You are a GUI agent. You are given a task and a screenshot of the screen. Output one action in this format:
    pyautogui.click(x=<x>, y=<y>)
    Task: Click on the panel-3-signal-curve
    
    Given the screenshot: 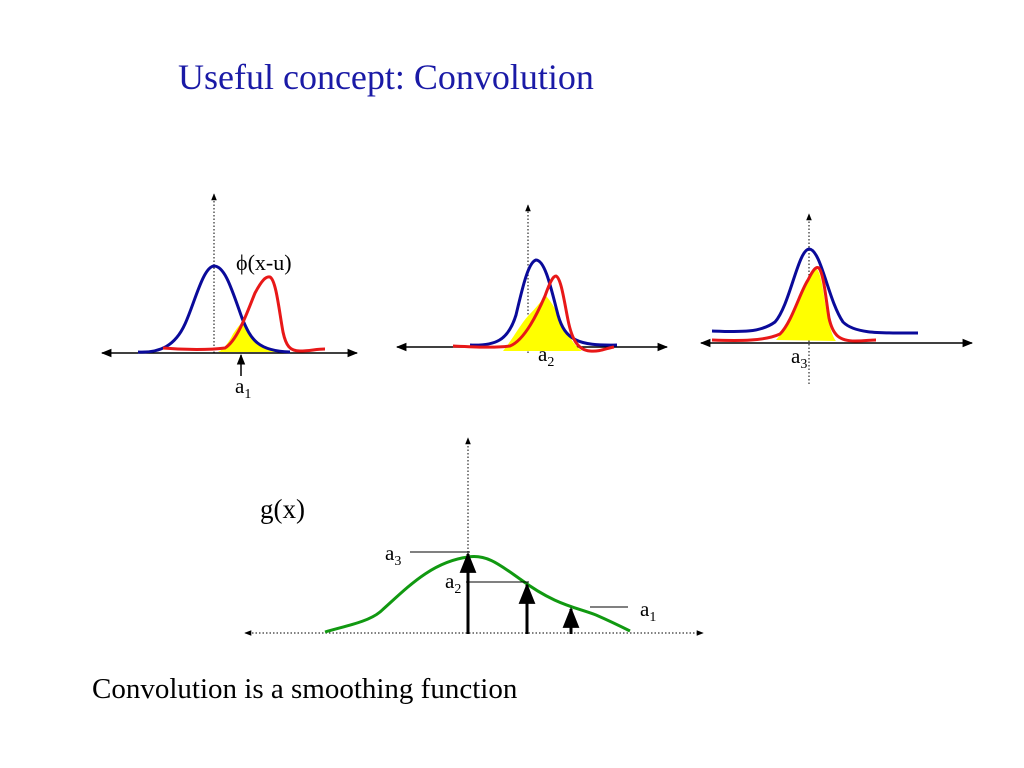 What is the action you would take?
    pyautogui.click(x=815, y=291)
    